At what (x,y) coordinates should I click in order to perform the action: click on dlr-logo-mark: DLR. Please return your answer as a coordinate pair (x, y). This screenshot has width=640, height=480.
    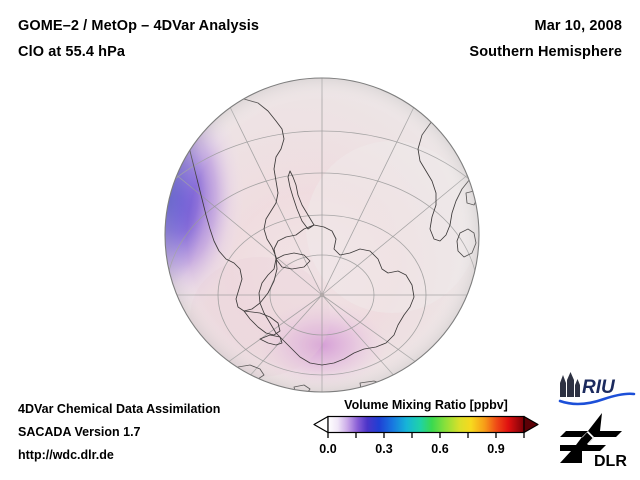
    Looking at the image, I should click on (593, 441).